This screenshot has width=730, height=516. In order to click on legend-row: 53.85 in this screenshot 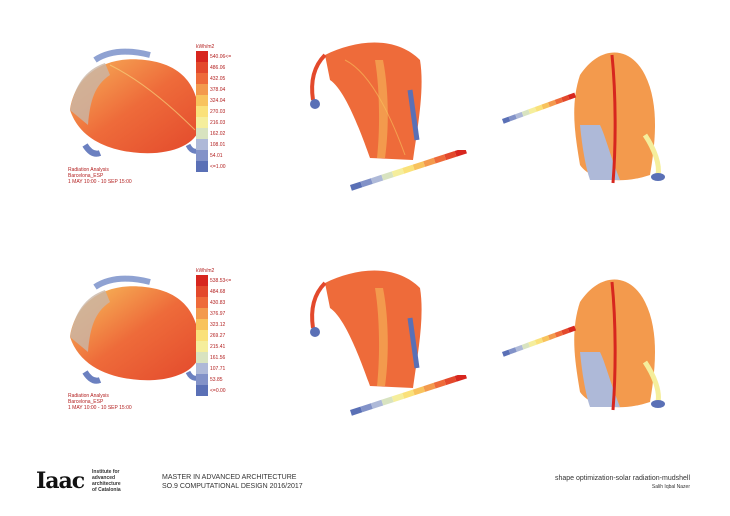, I will do `click(226, 379)`.